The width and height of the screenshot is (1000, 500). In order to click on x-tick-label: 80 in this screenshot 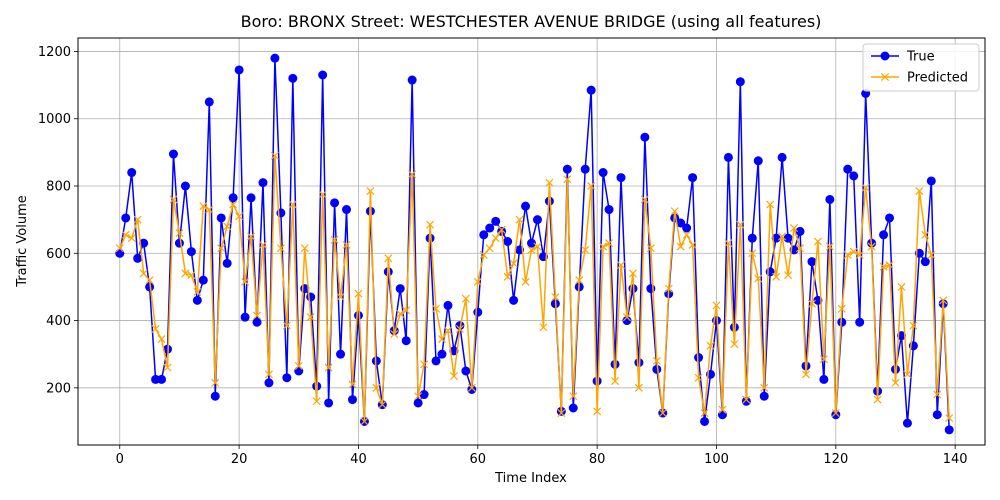, I will do `click(597, 459)`.